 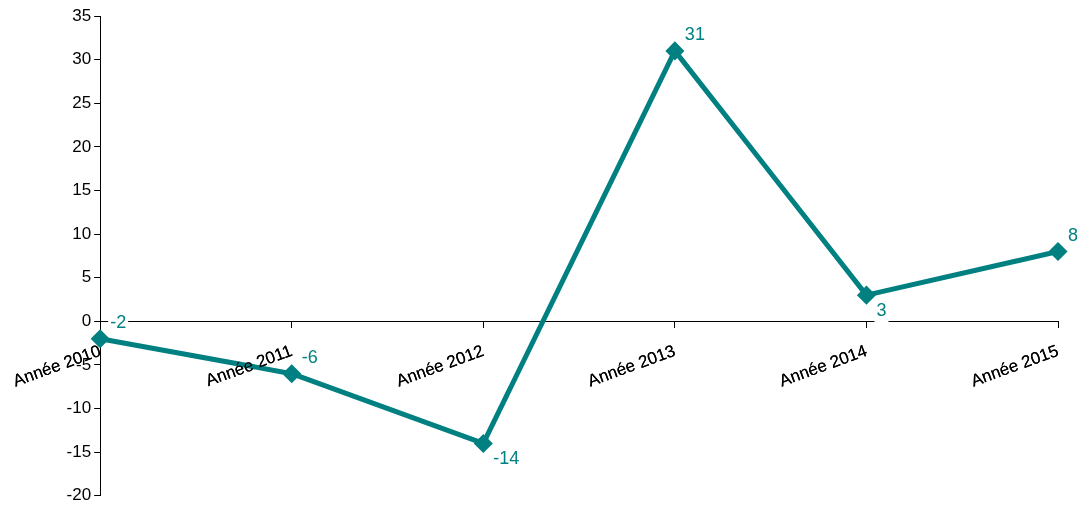 What do you see at coordinates (82, 59) in the screenshot?
I see `y-tick-label: 30` at bounding box center [82, 59].